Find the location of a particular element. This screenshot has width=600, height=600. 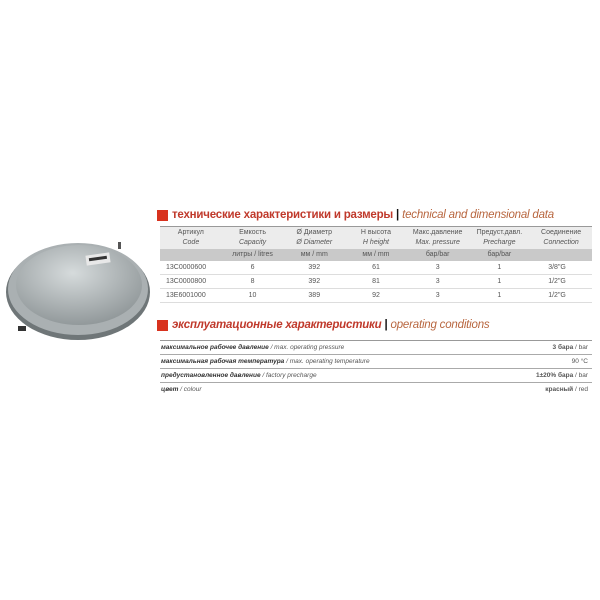

table-cell: 8 is located at coordinates (252, 281).